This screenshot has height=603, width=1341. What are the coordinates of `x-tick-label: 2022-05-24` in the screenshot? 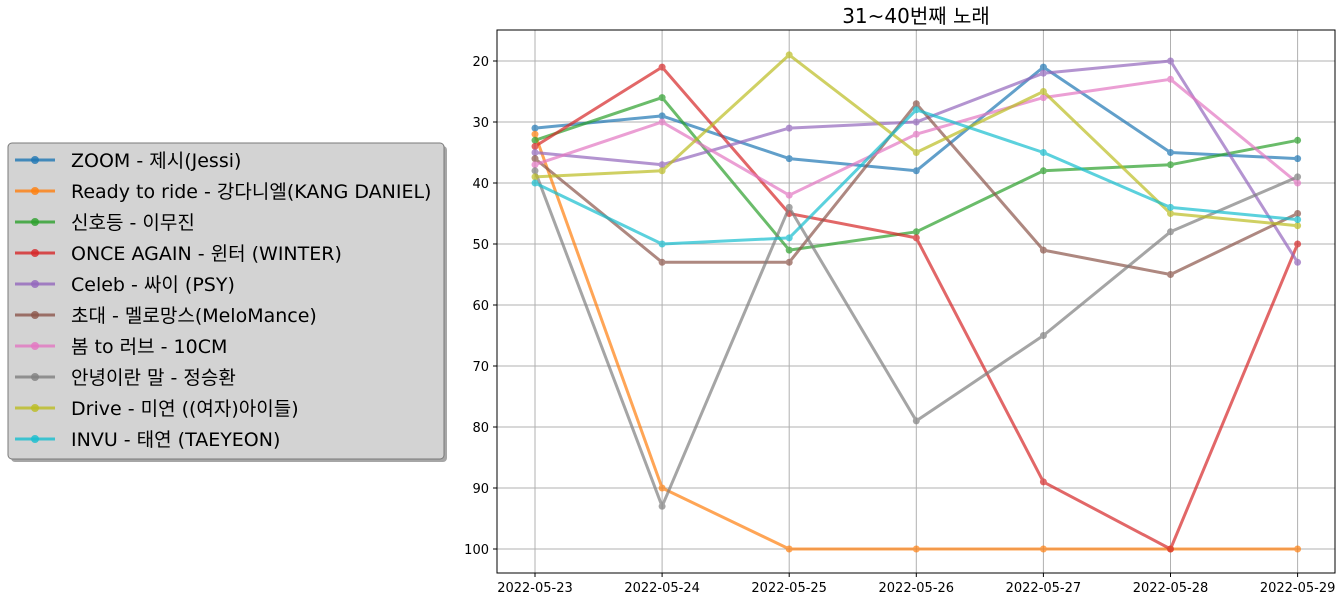 It's located at (662, 588).